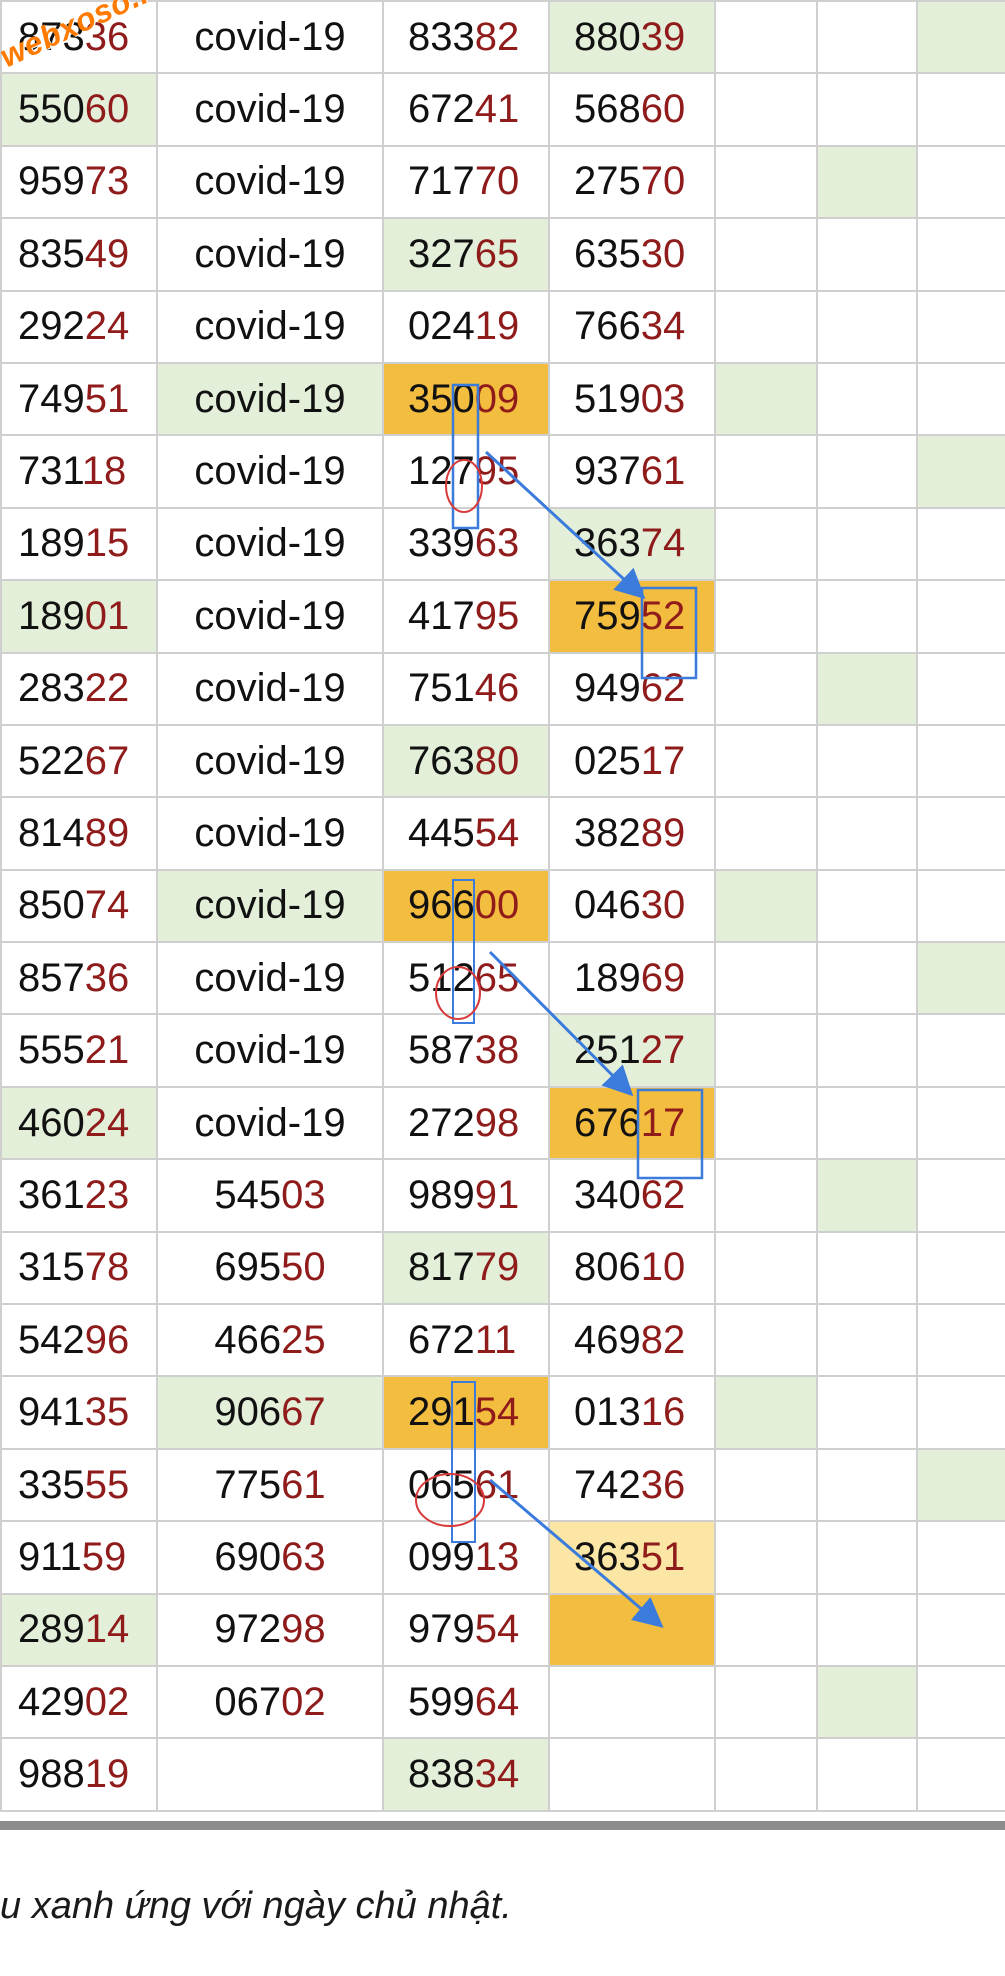 The image size is (1005, 1976). Describe the element at coordinates (107, 1267) in the screenshot. I see `number-suffix: 78` at that location.